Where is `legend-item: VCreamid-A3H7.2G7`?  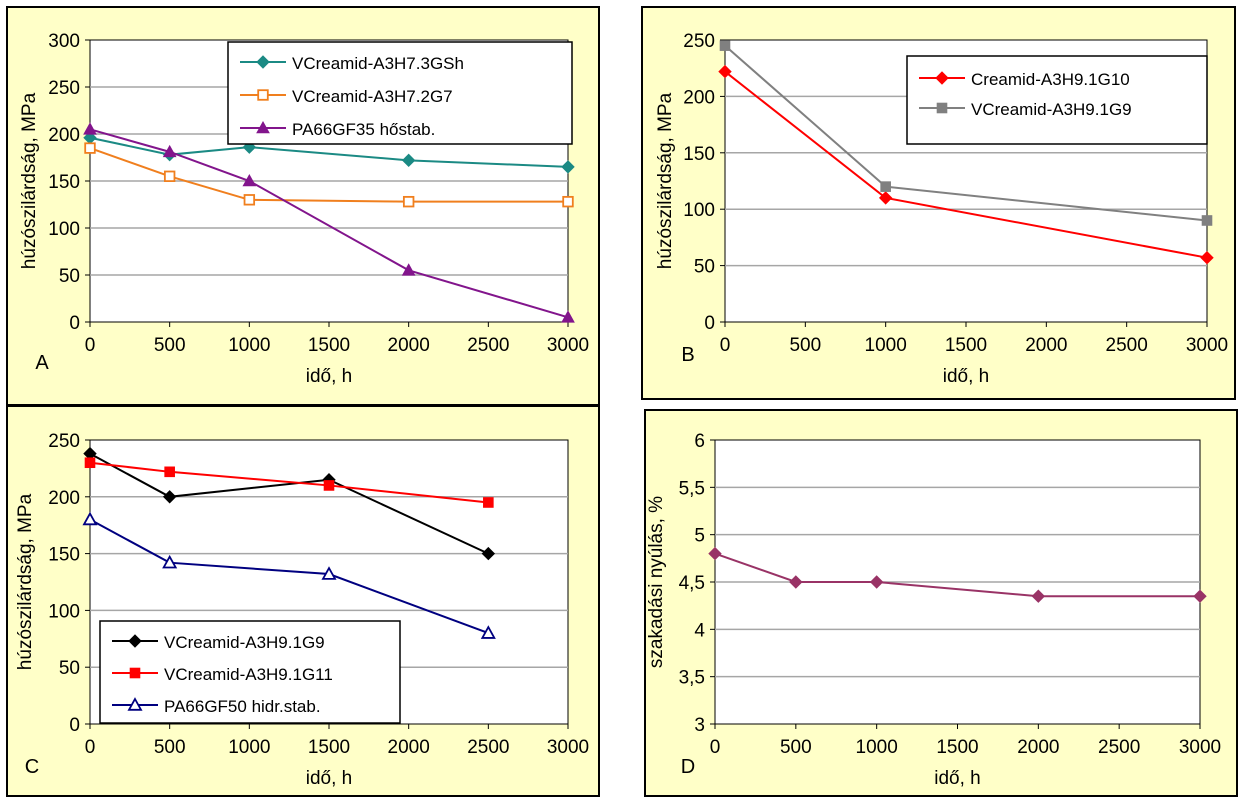
legend-item: VCreamid-A3H7.2G7 is located at coordinates (346, 96).